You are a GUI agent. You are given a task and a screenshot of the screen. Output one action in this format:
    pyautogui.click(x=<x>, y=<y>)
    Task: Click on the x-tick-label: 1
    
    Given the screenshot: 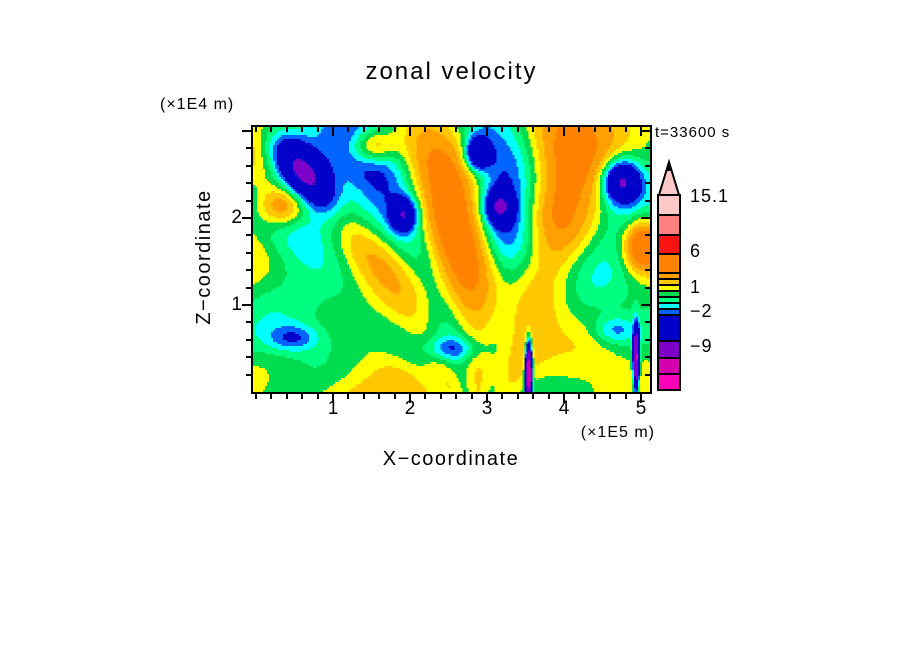 What is the action you would take?
    pyautogui.click(x=333, y=408)
    